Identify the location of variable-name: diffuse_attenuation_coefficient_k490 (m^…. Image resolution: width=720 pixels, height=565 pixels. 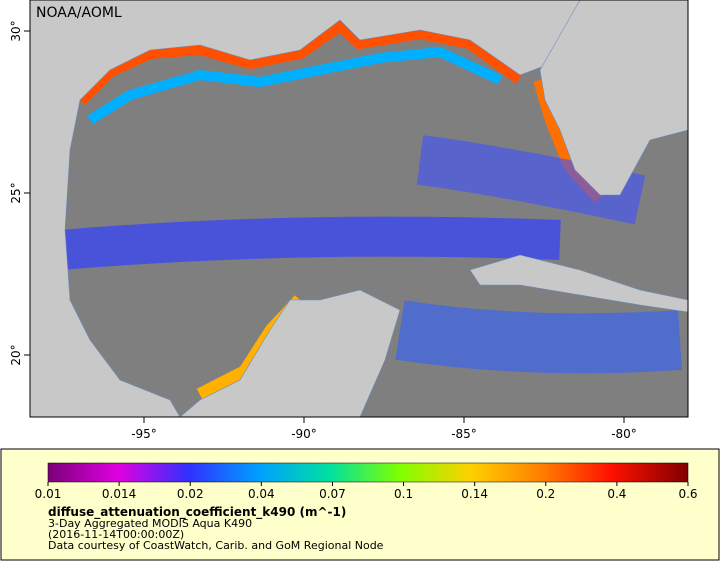
(197, 512).